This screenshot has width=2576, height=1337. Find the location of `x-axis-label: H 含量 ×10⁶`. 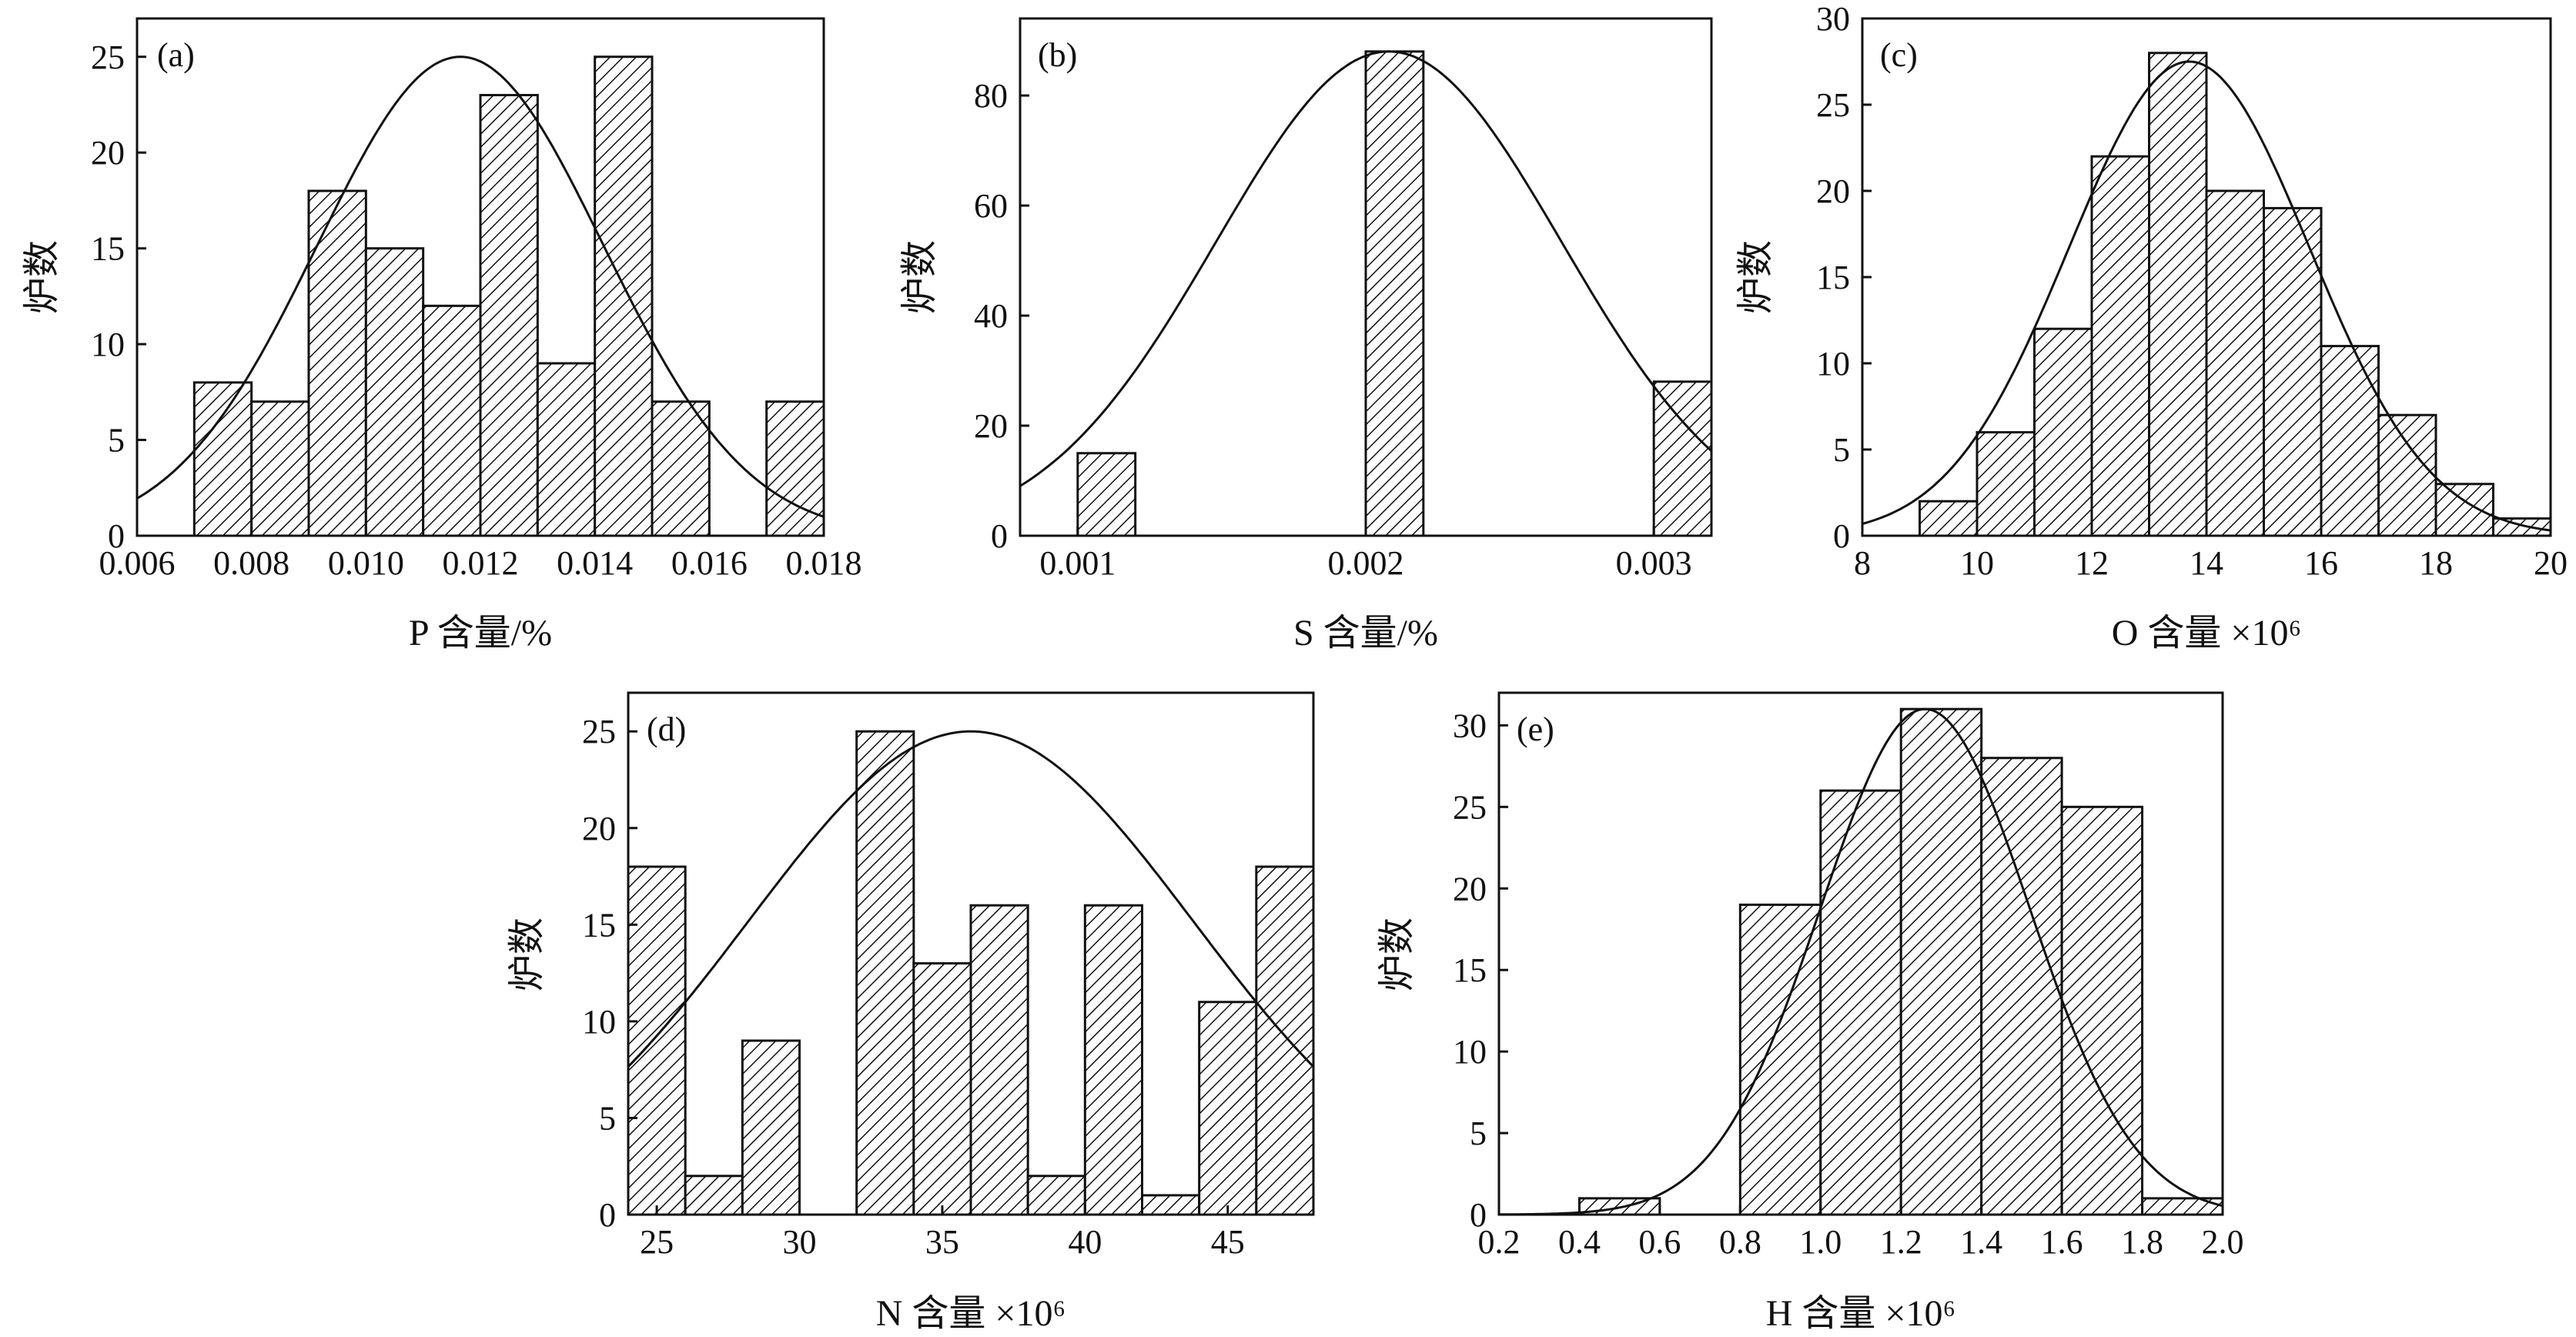

x-axis-label: H 含量 ×10⁶ is located at coordinates (1861, 1313).